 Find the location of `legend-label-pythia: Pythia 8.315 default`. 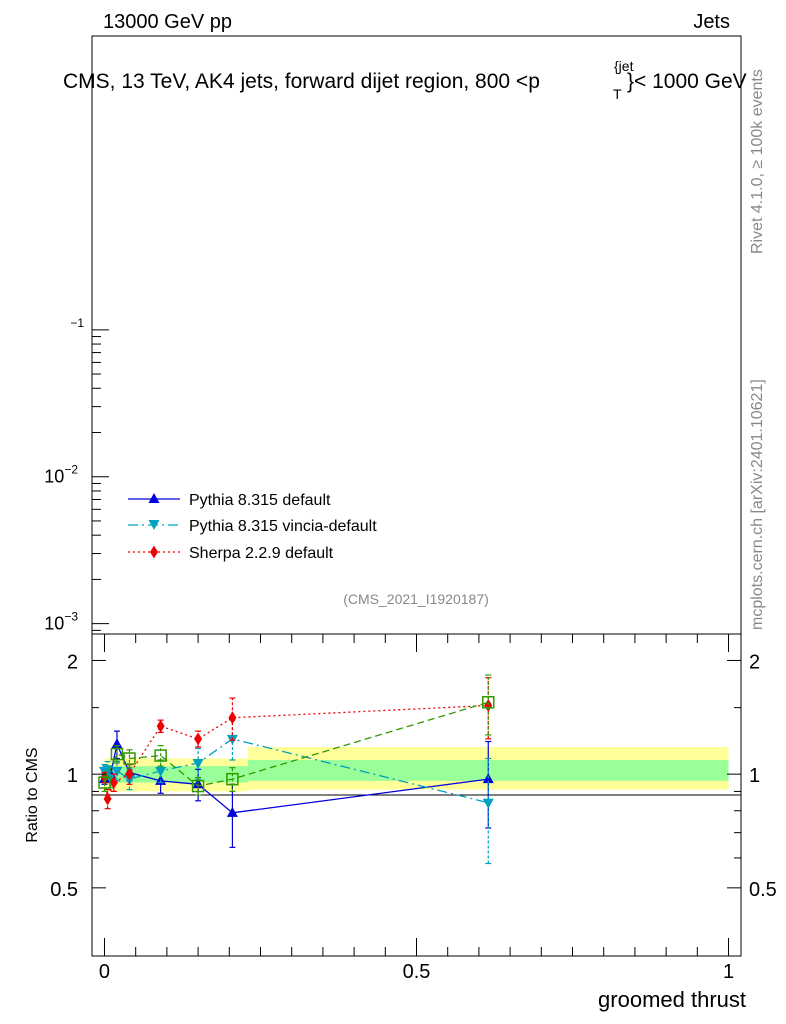

legend-label-pythia: Pythia 8.315 default is located at coordinates (260, 500).